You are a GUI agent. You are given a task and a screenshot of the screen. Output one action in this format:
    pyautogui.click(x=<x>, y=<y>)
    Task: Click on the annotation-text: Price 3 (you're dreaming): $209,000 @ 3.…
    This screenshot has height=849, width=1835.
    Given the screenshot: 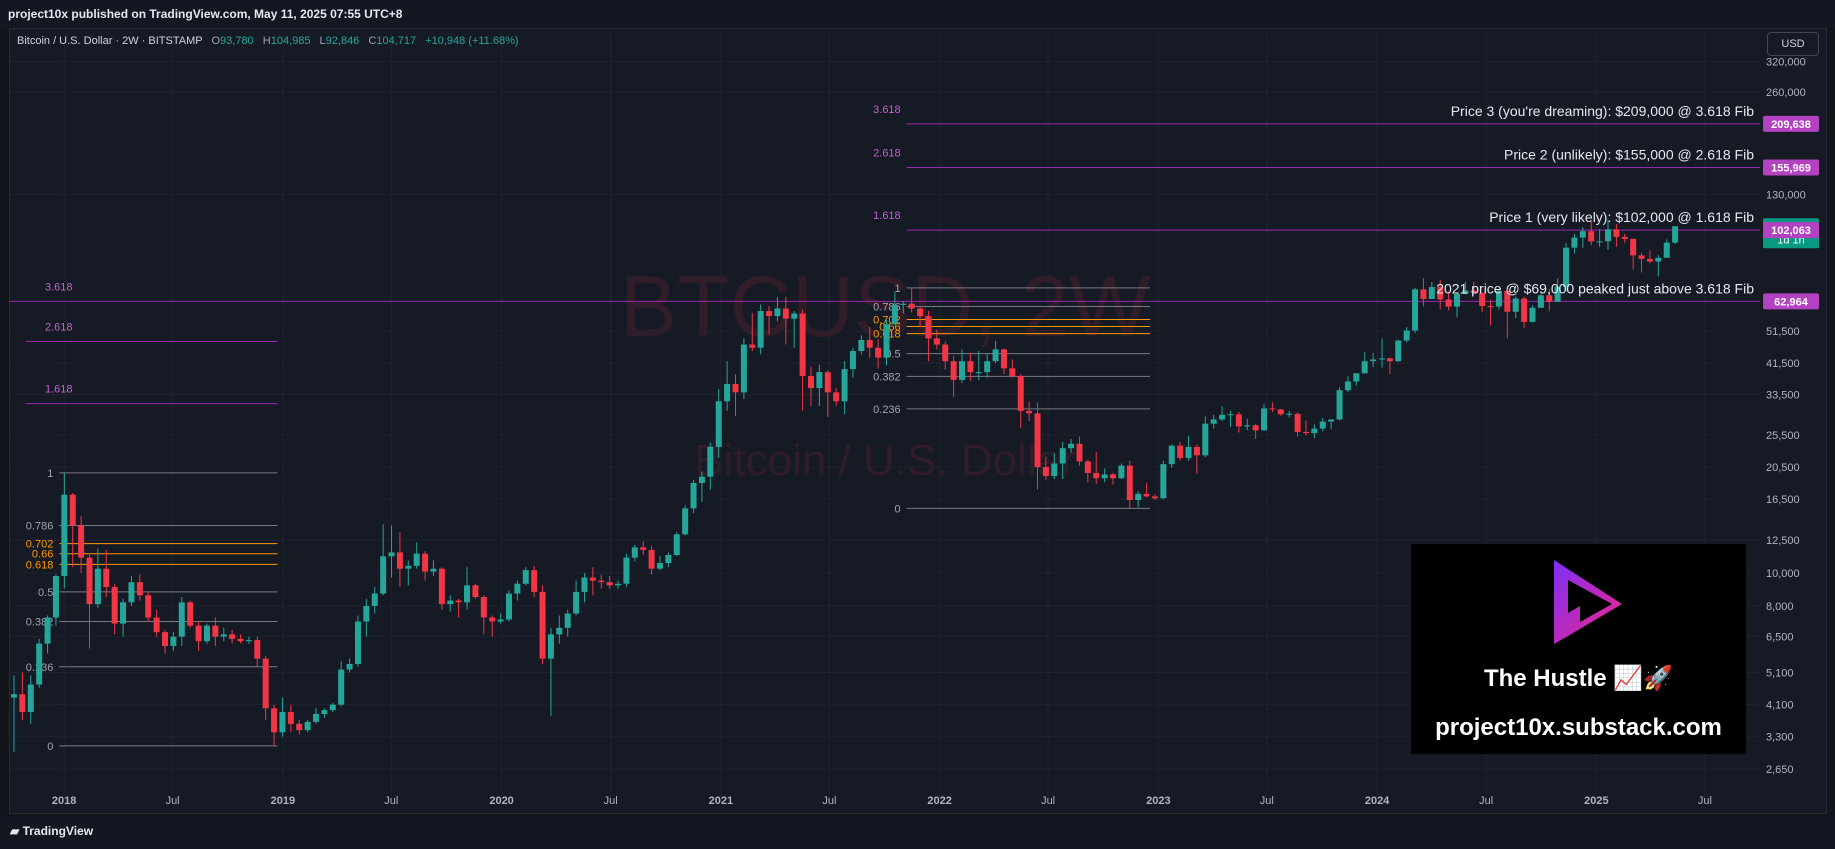 What is the action you would take?
    pyautogui.click(x=1602, y=111)
    